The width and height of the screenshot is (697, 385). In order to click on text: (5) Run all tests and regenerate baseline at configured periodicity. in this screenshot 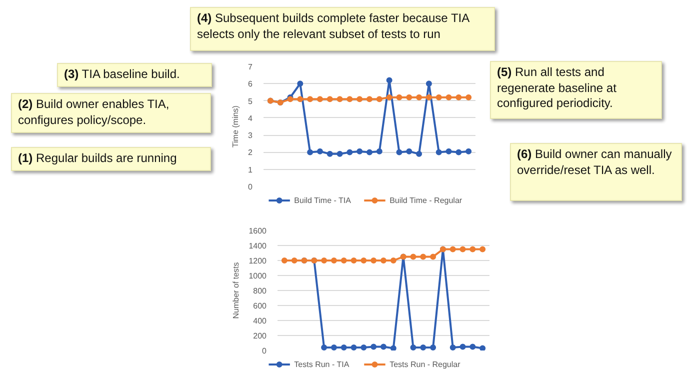, I will do `click(557, 88)`.